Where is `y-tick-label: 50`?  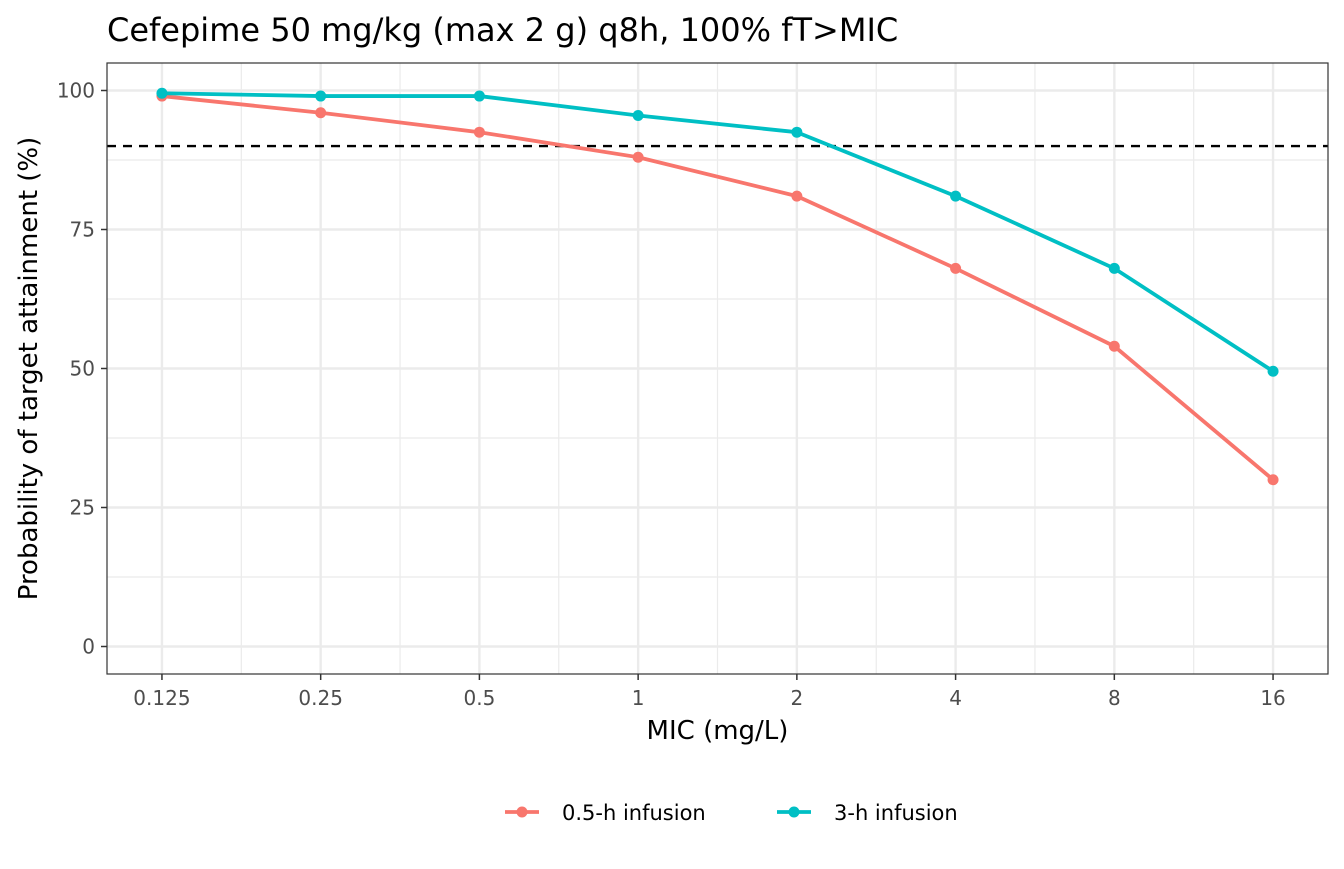 y-tick-label: 50 is located at coordinates (82, 369).